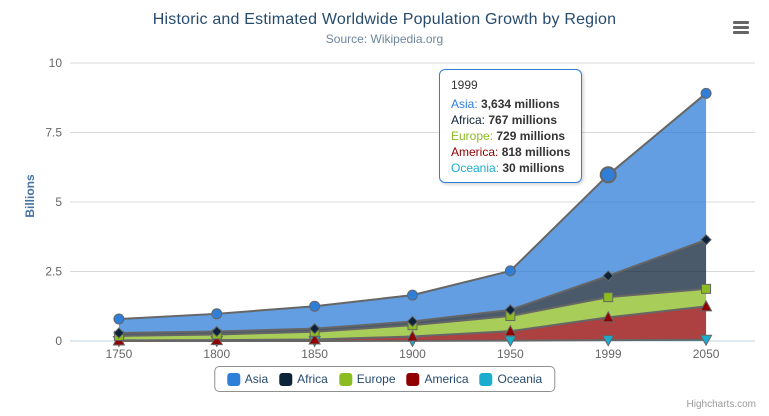  What do you see at coordinates (510, 330) in the screenshot?
I see `marker-america-1950` at bounding box center [510, 330].